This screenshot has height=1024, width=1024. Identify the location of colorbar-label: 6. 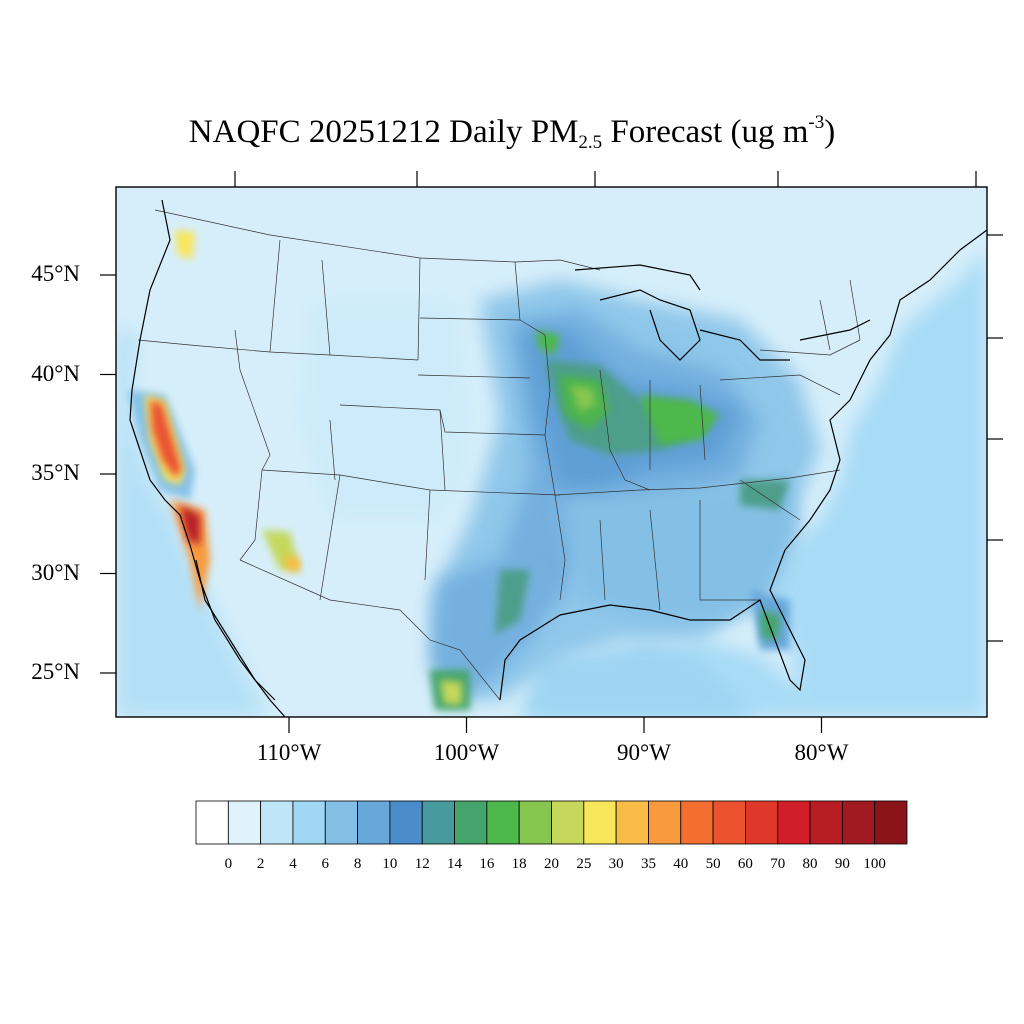
(325, 864).